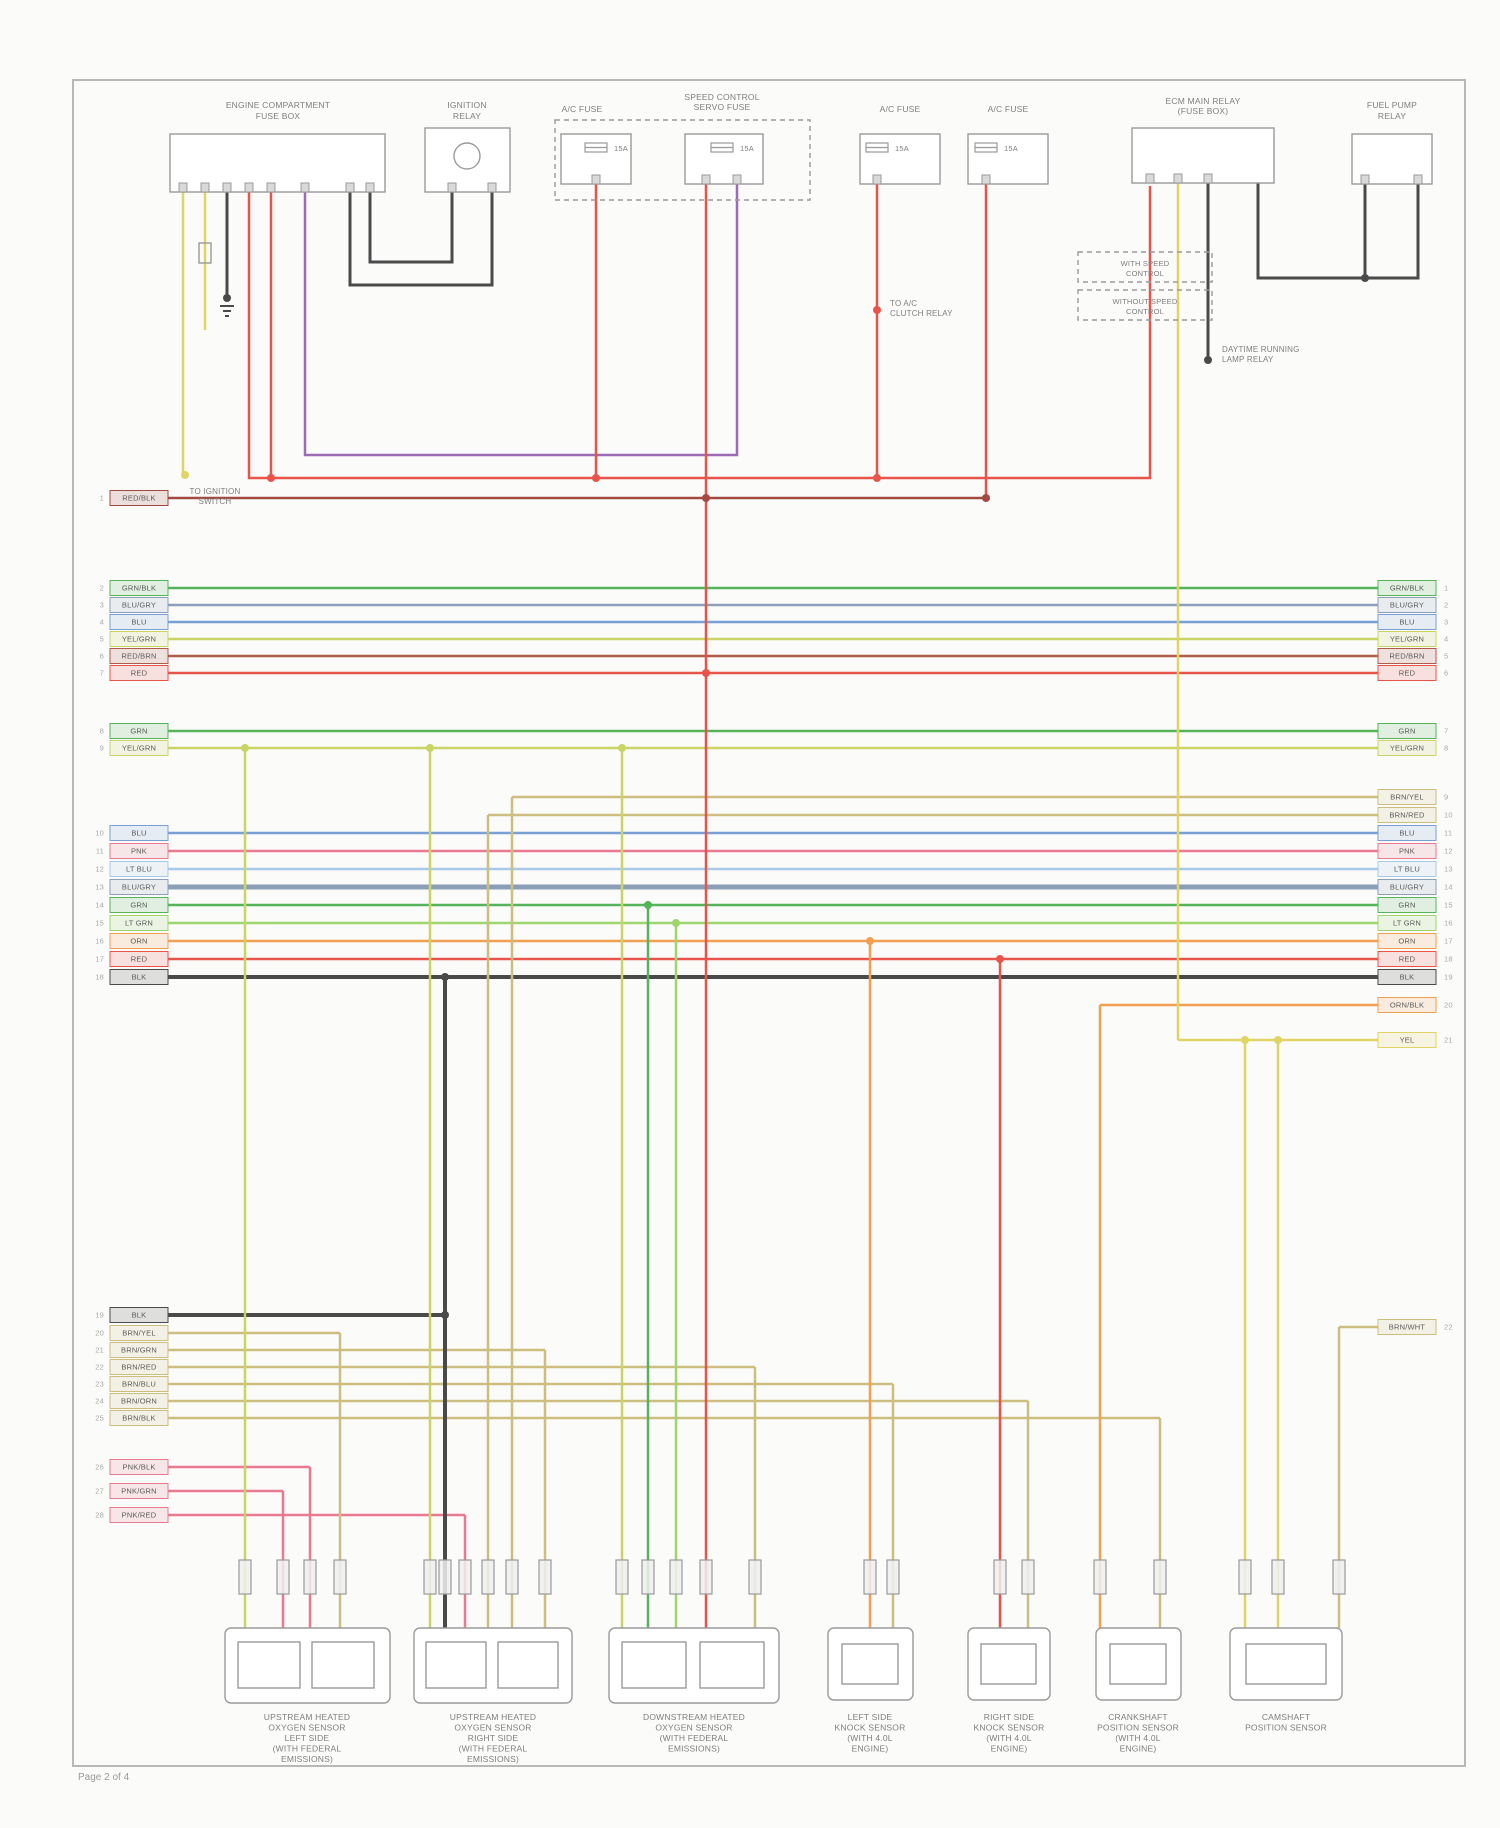  What do you see at coordinates (1203, 101) in the screenshot?
I see `header-ecm-main-relay: ECM MAIN RELAY` at bounding box center [1203, 101].